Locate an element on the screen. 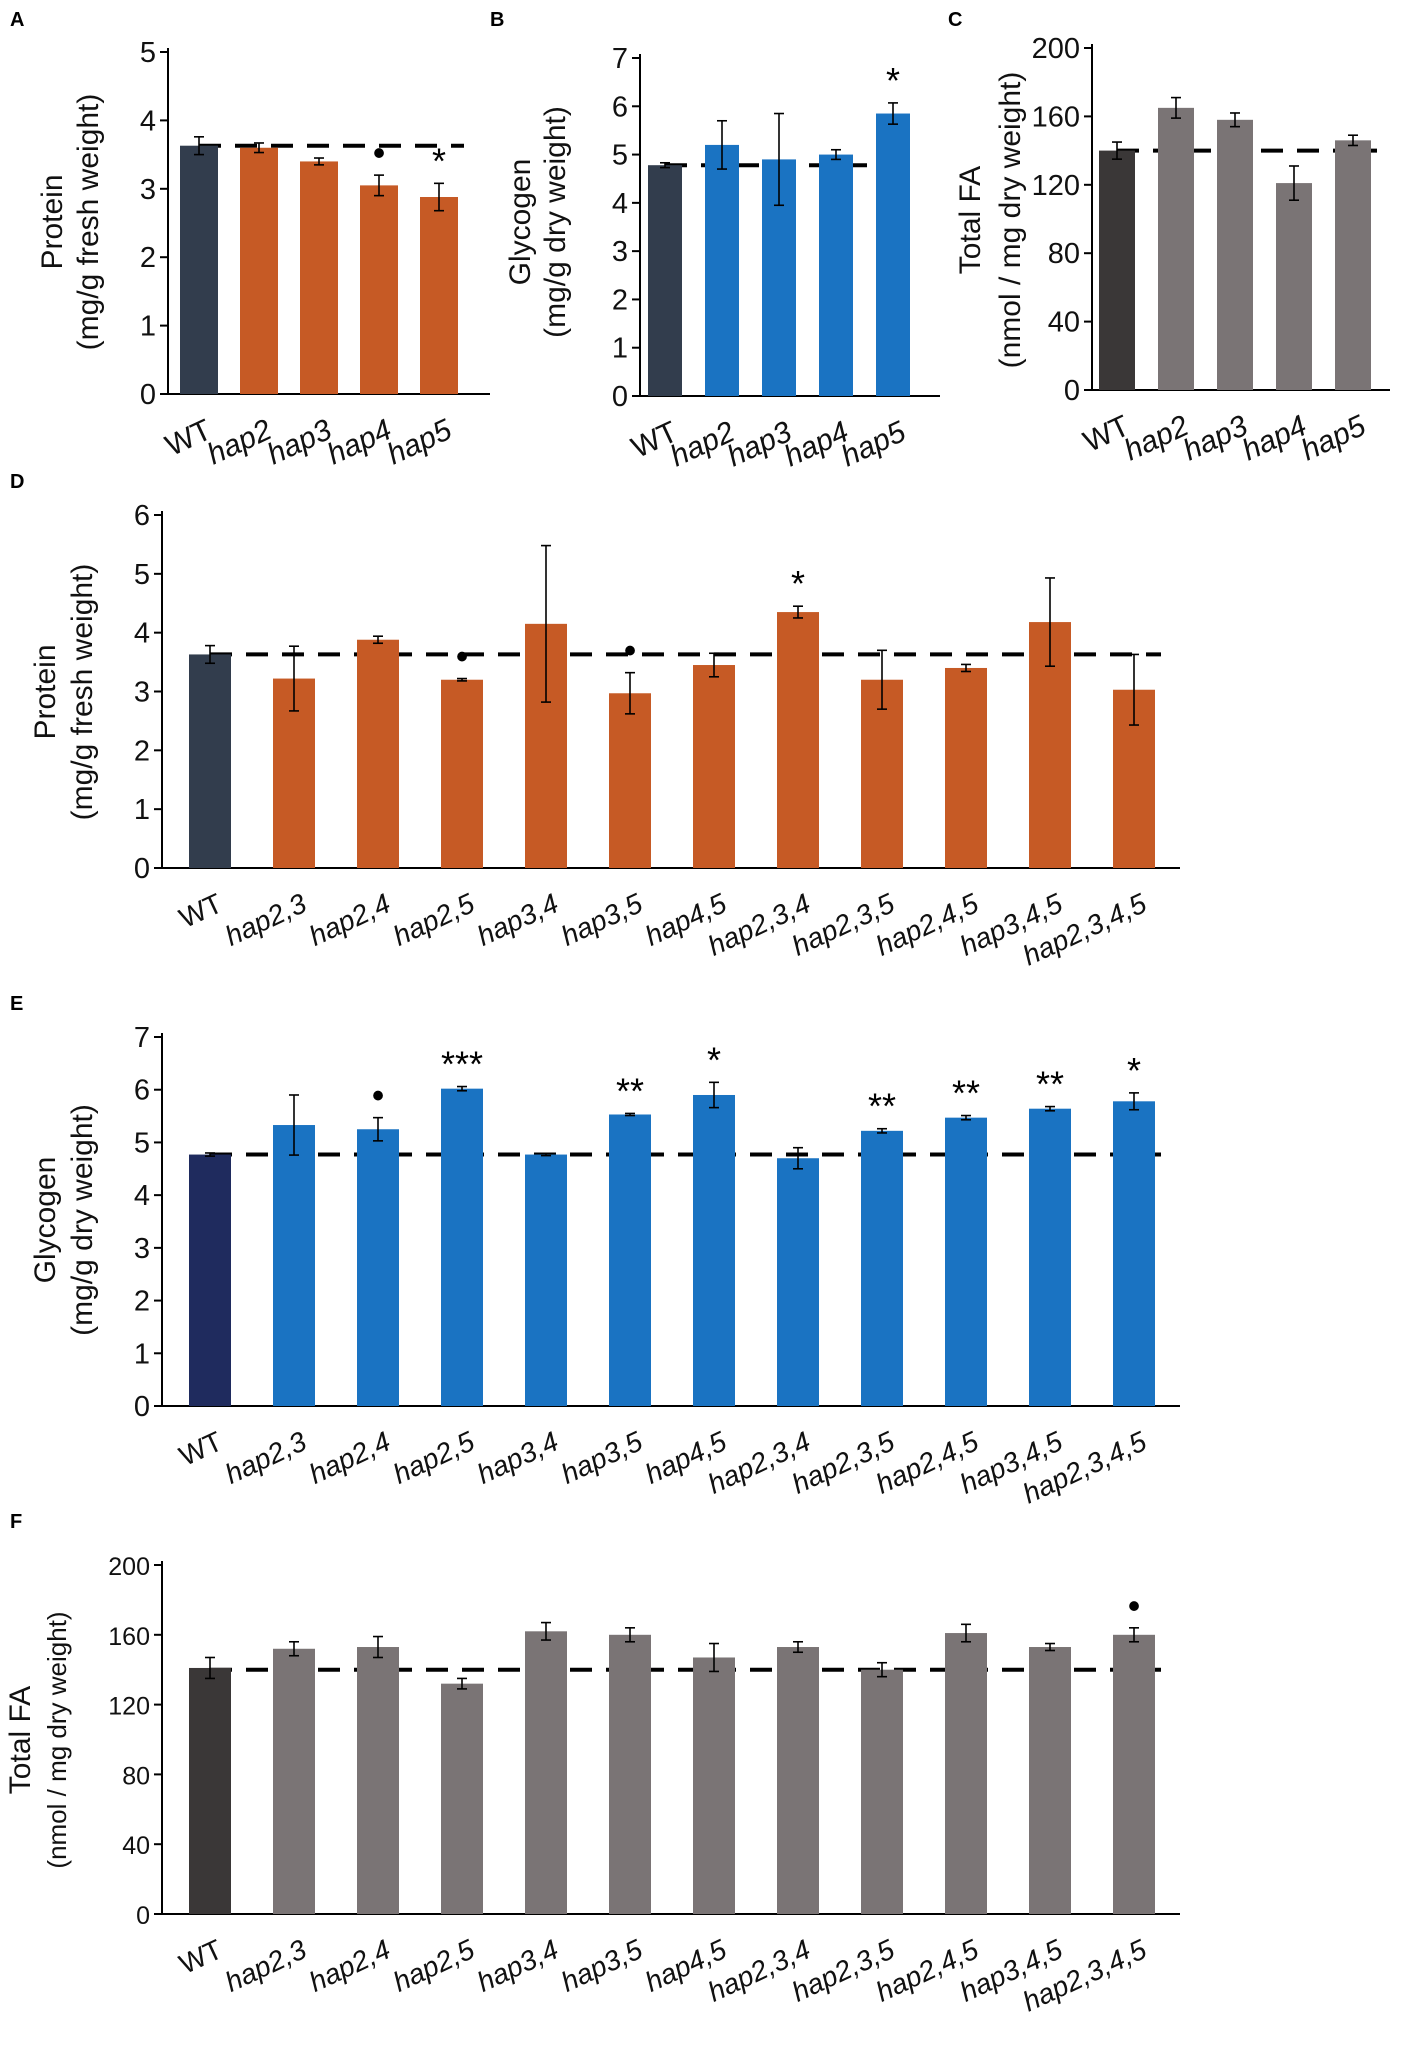 The image size is (1413, 2047). significance-mark: *** is located at coordinates (462, 1064).